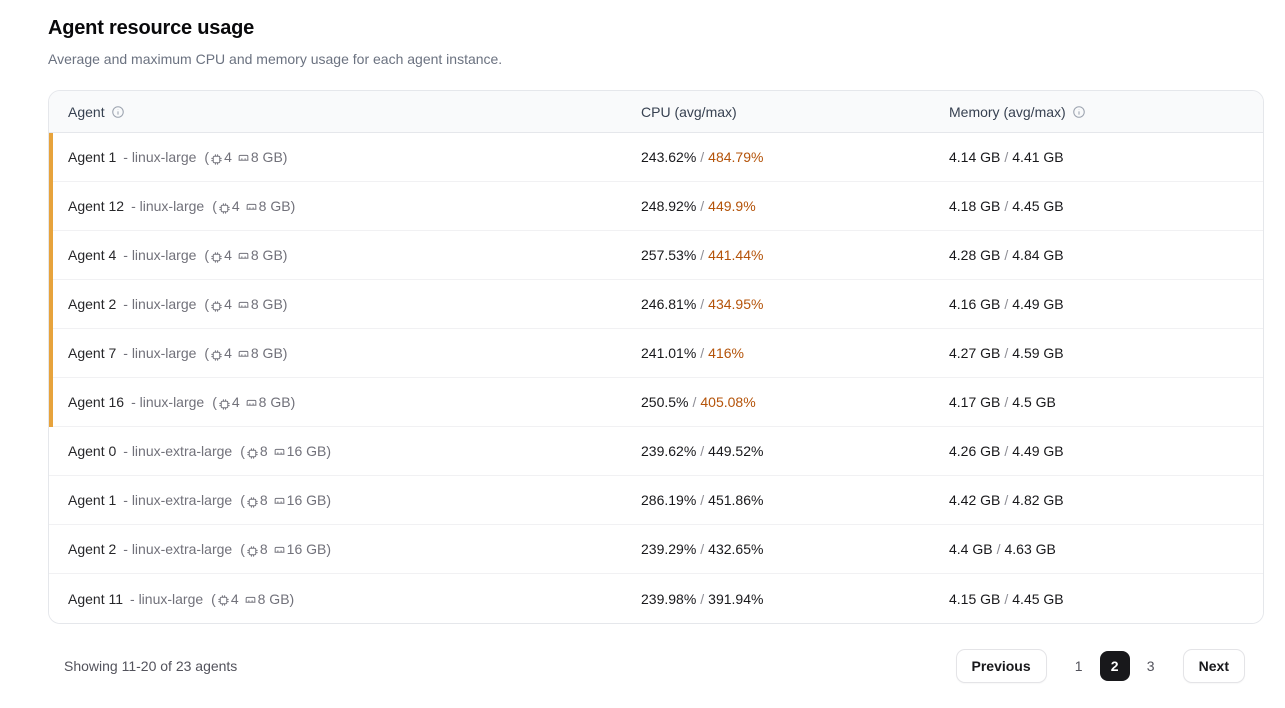  What do you see at coordinates (92, 304) in the screenshot?
I see `agent-name: Agent 2` at bounding box center [92, 304].